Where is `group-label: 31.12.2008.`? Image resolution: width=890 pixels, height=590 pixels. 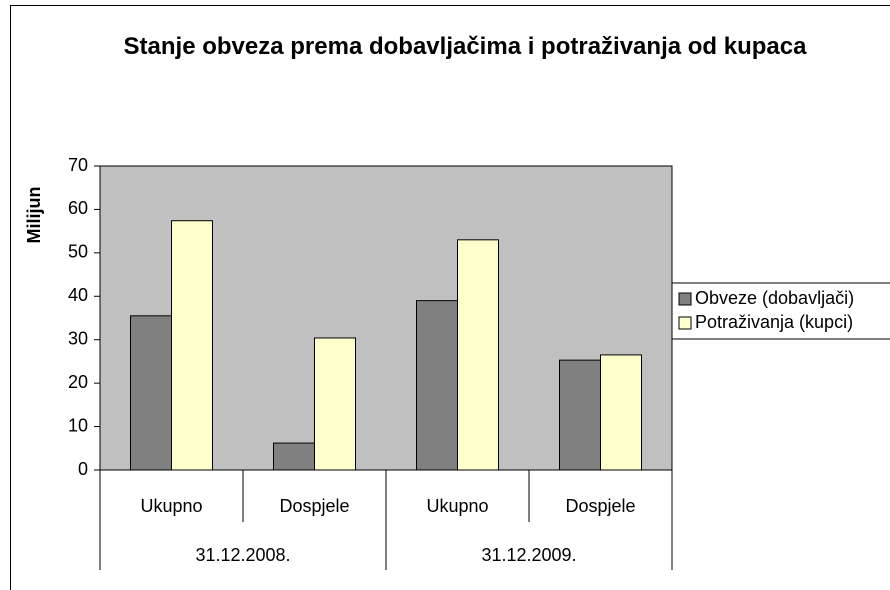 group-label: 31.12.2008. is located at coordinates (242, 555).